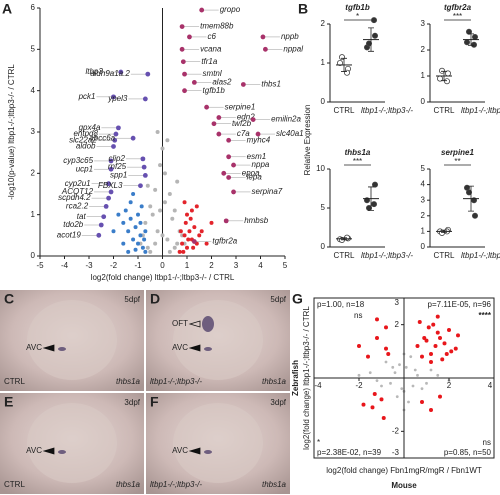  Describe the element at coordinates (212, 73) in the screenshot. I see `gene-label: smtnl` at that location.